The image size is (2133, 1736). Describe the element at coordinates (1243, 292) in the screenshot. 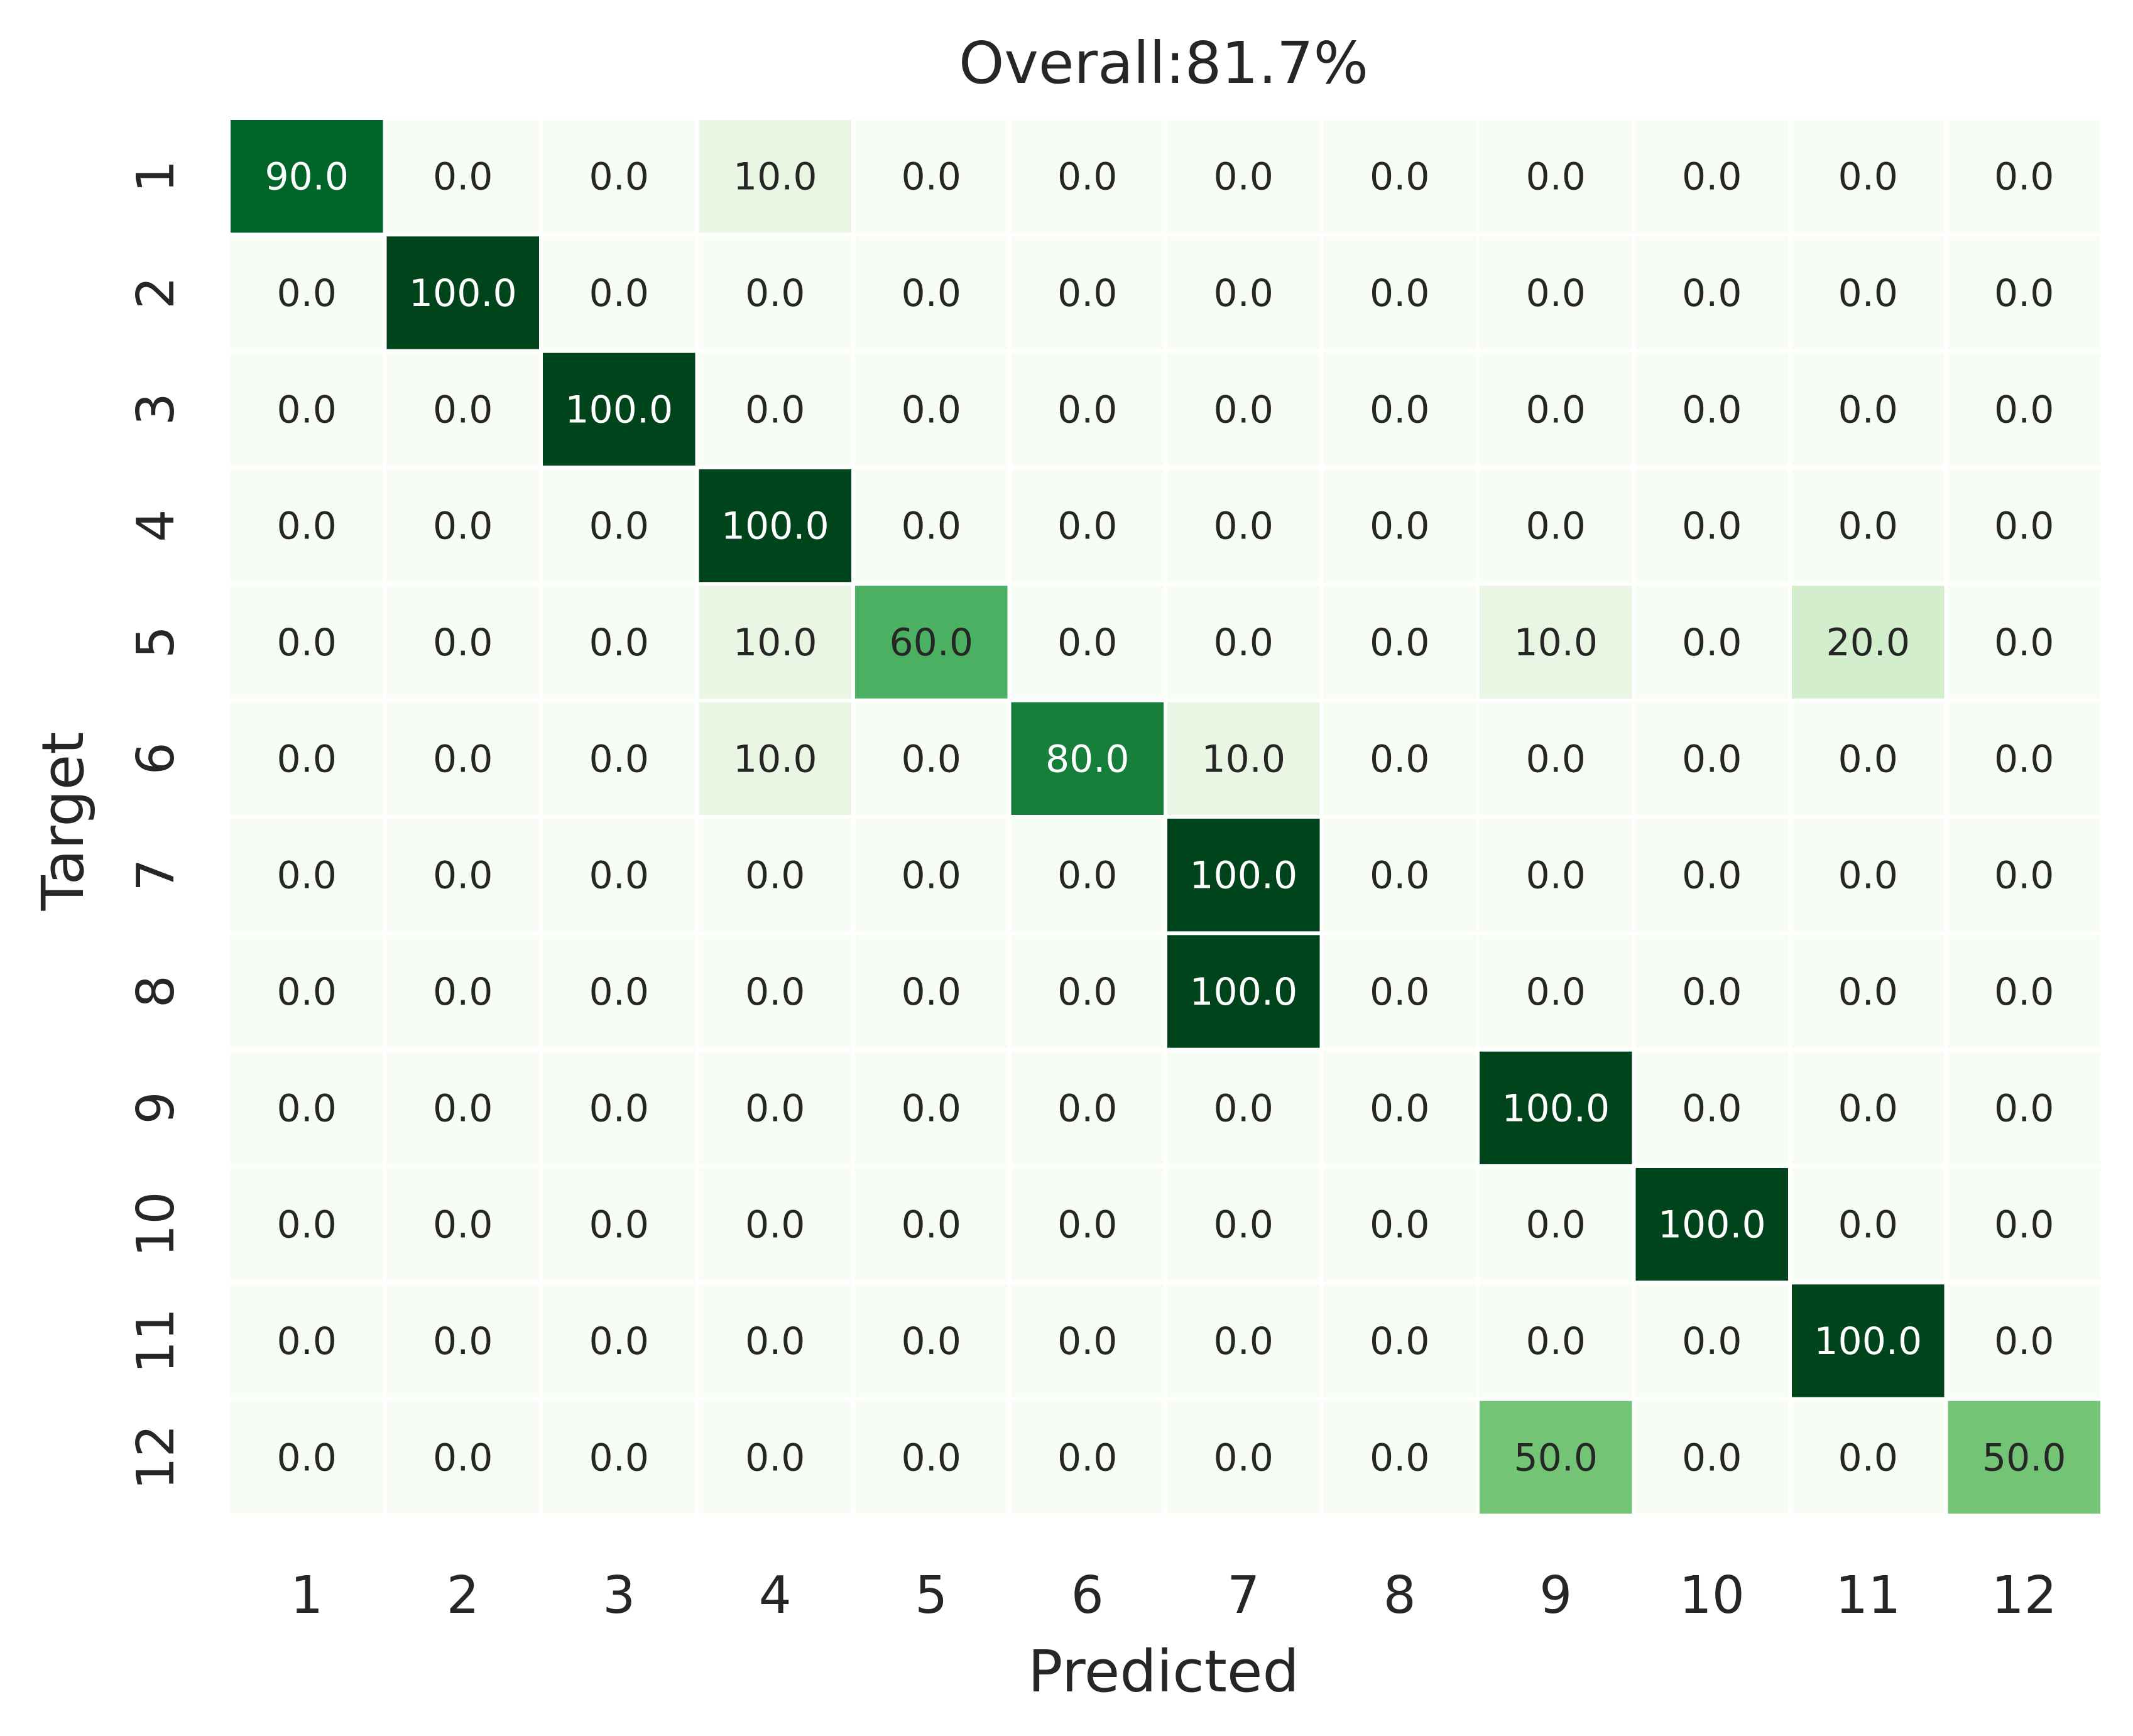

I see `heatmap-cell-r2-c7` at that location.